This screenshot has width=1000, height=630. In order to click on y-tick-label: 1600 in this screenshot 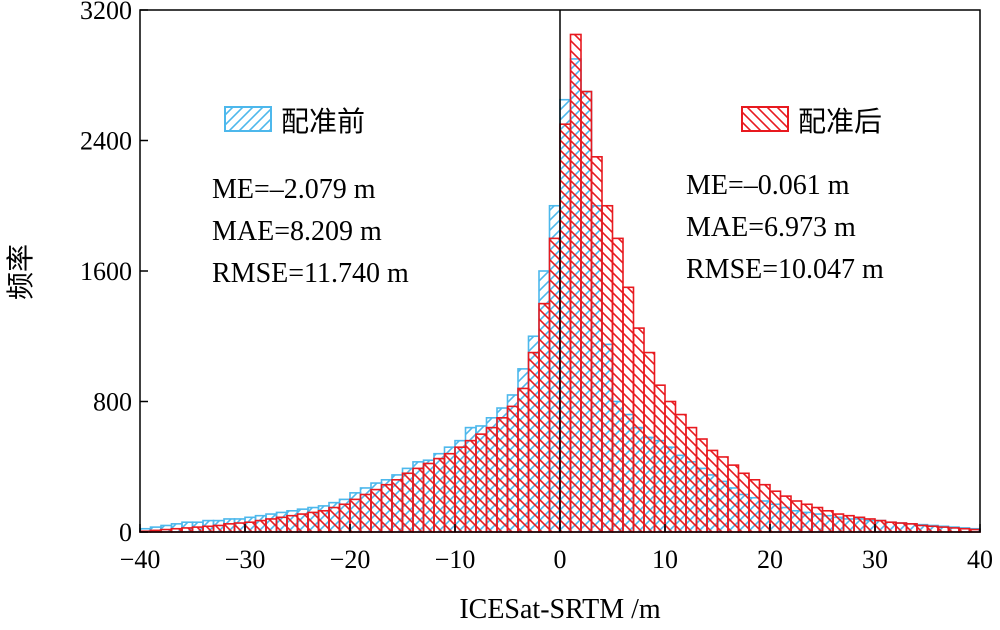, I will do `click(106, 271)`.